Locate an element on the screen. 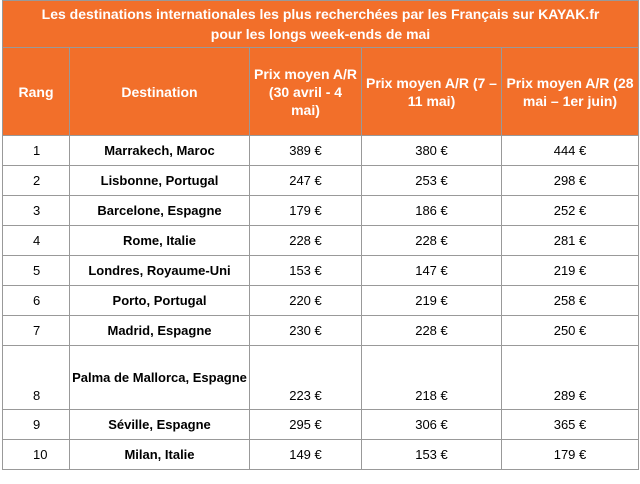 The height and width of the screenshot is (484, 640). price-period-3-cell: 365 € is located at coordinates (570, 424).